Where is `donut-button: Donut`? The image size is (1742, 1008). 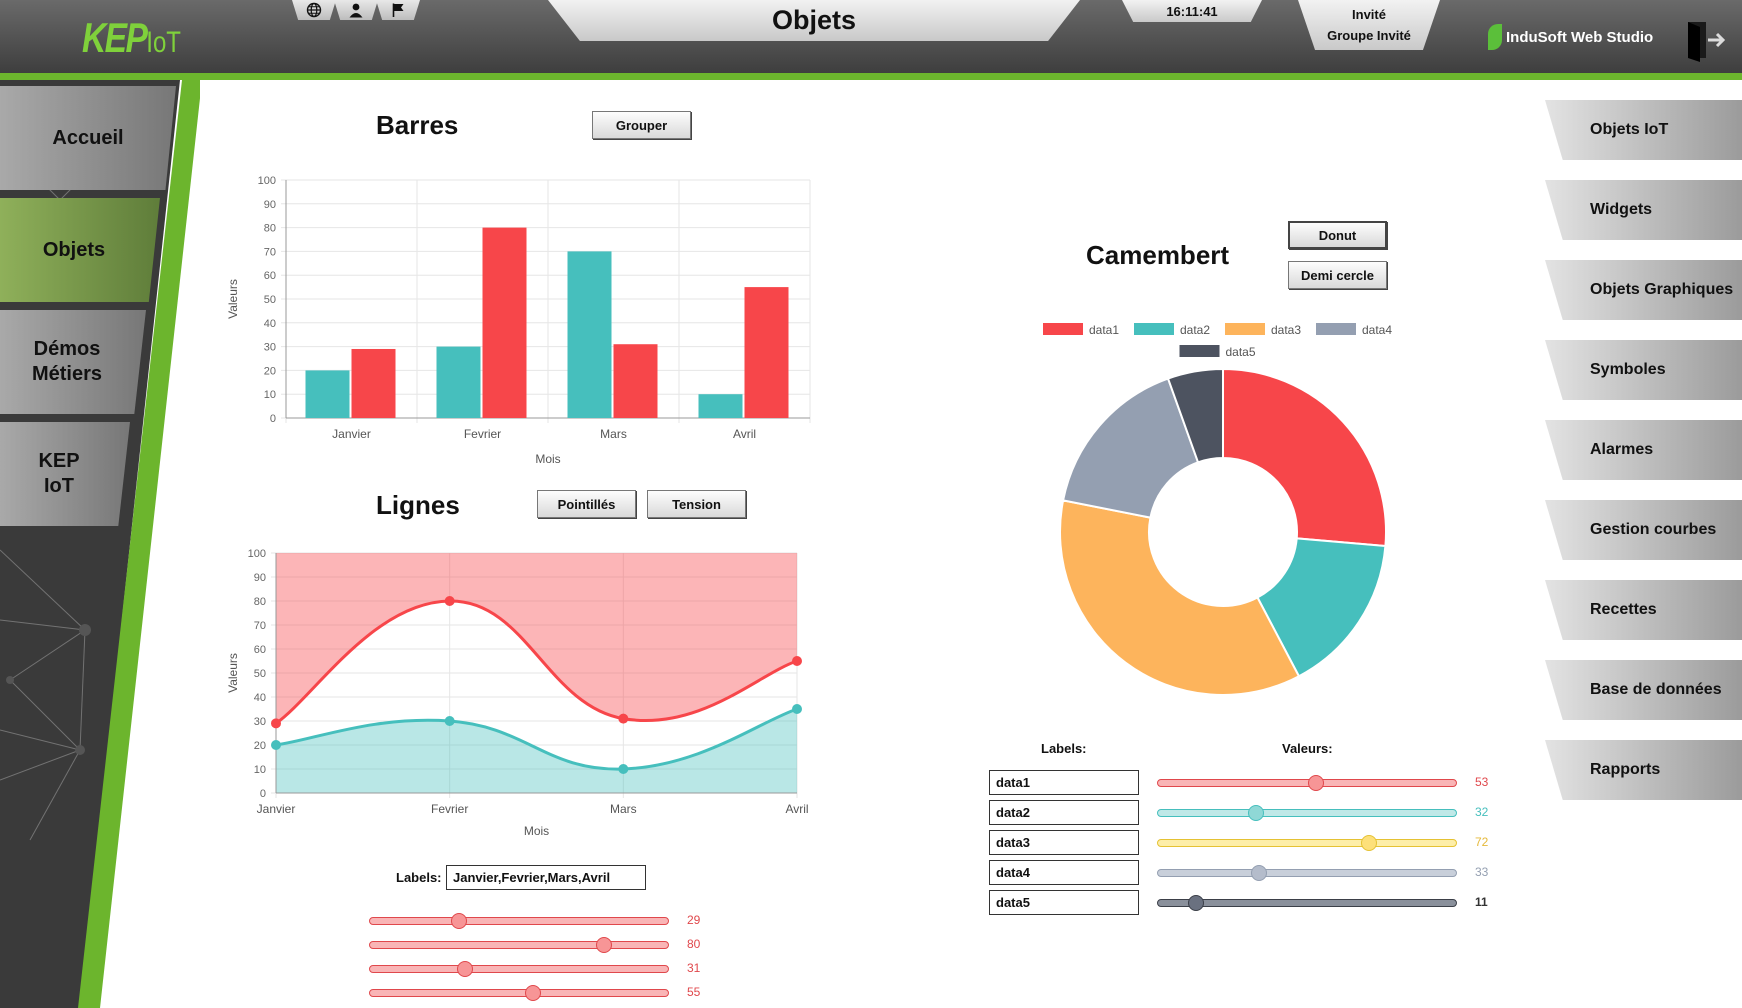 donut-button: Donut is located at coordinates (1337, 235).